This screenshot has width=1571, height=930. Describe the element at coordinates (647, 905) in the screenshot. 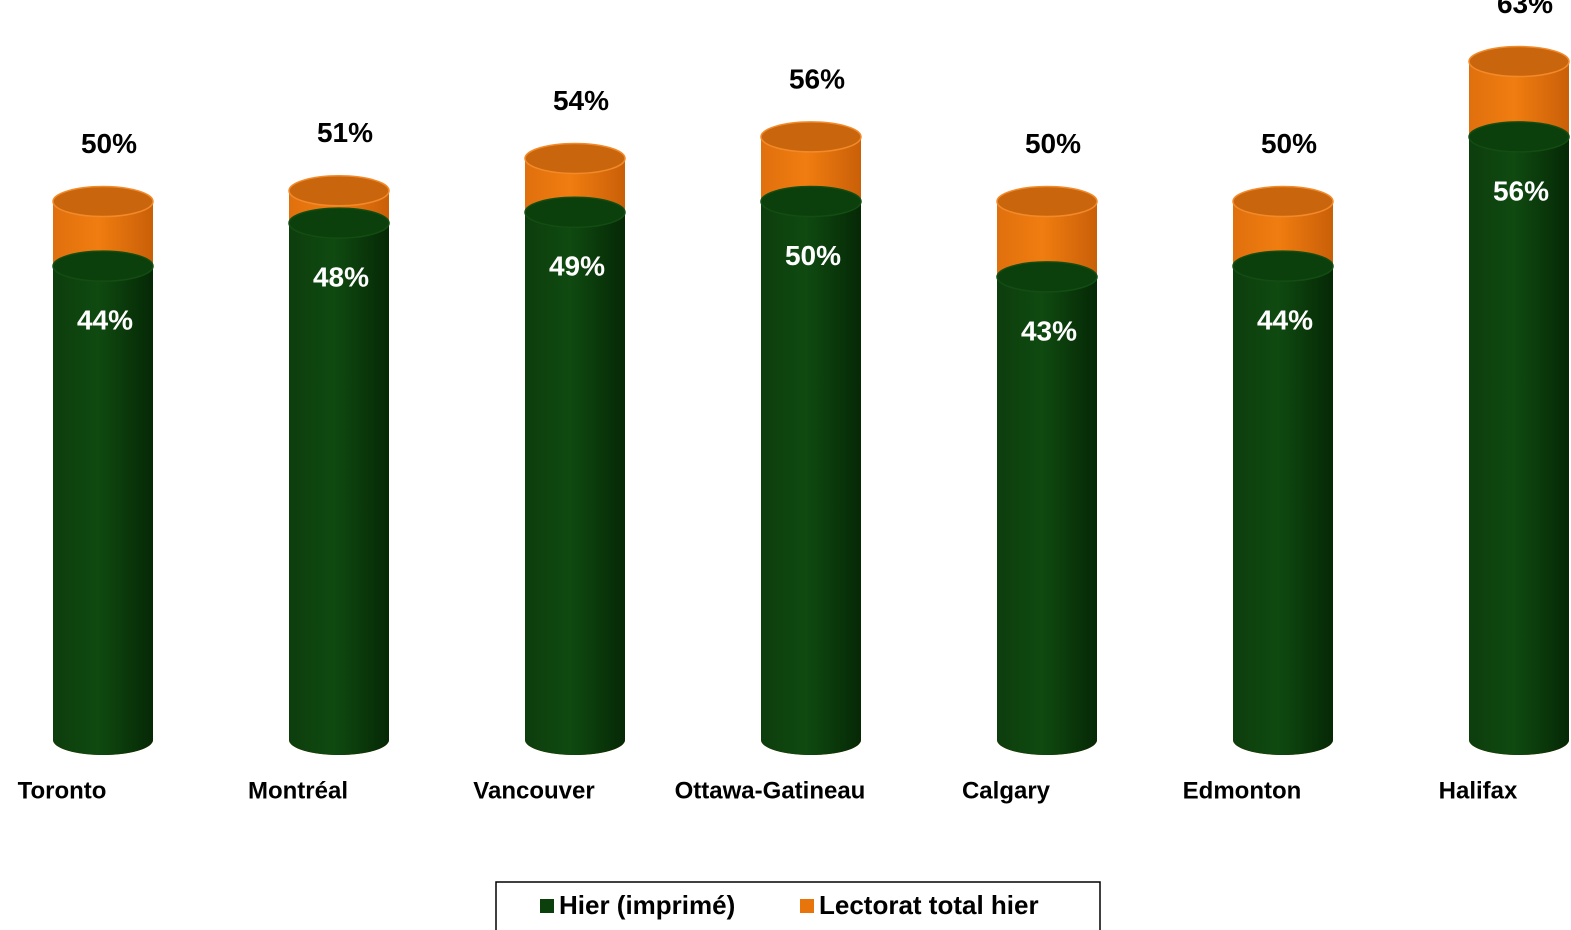

I see `legend-label: Hier (imprimé)` at that location.